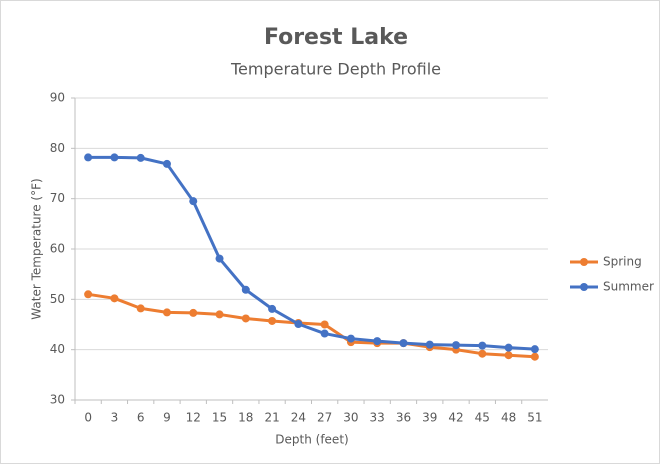  Describe the element at coordinates (167, 418) in the screenshot. I see `x-tick-label: 9` at that location.